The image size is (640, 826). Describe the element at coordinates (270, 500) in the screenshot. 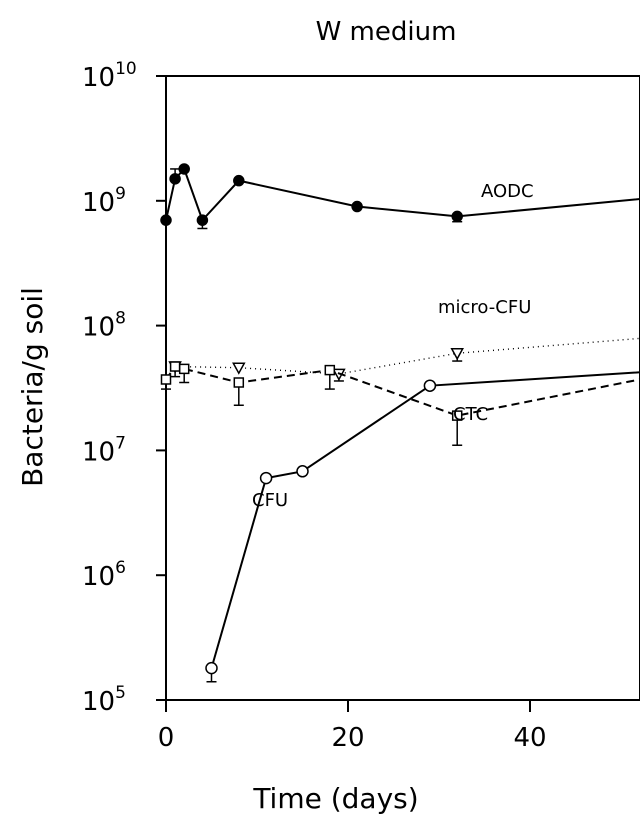

I see `series-annotation: CFU` at that location.